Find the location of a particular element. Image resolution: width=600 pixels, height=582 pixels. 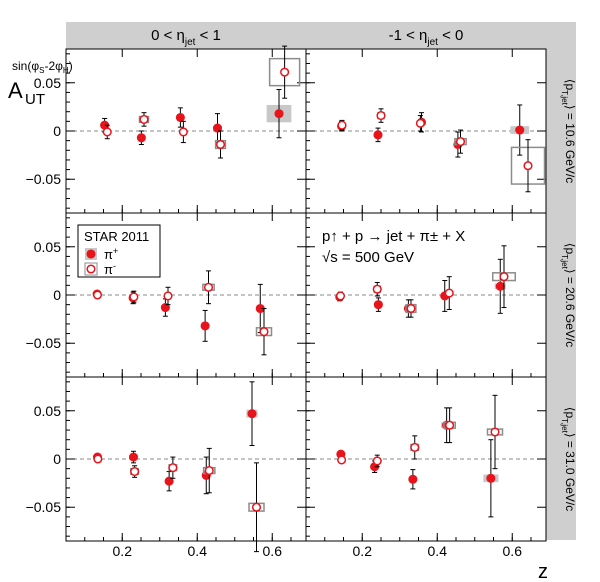

y-axis-label: A UT sin(φS-2φH) is located at coordinates (40, 83).